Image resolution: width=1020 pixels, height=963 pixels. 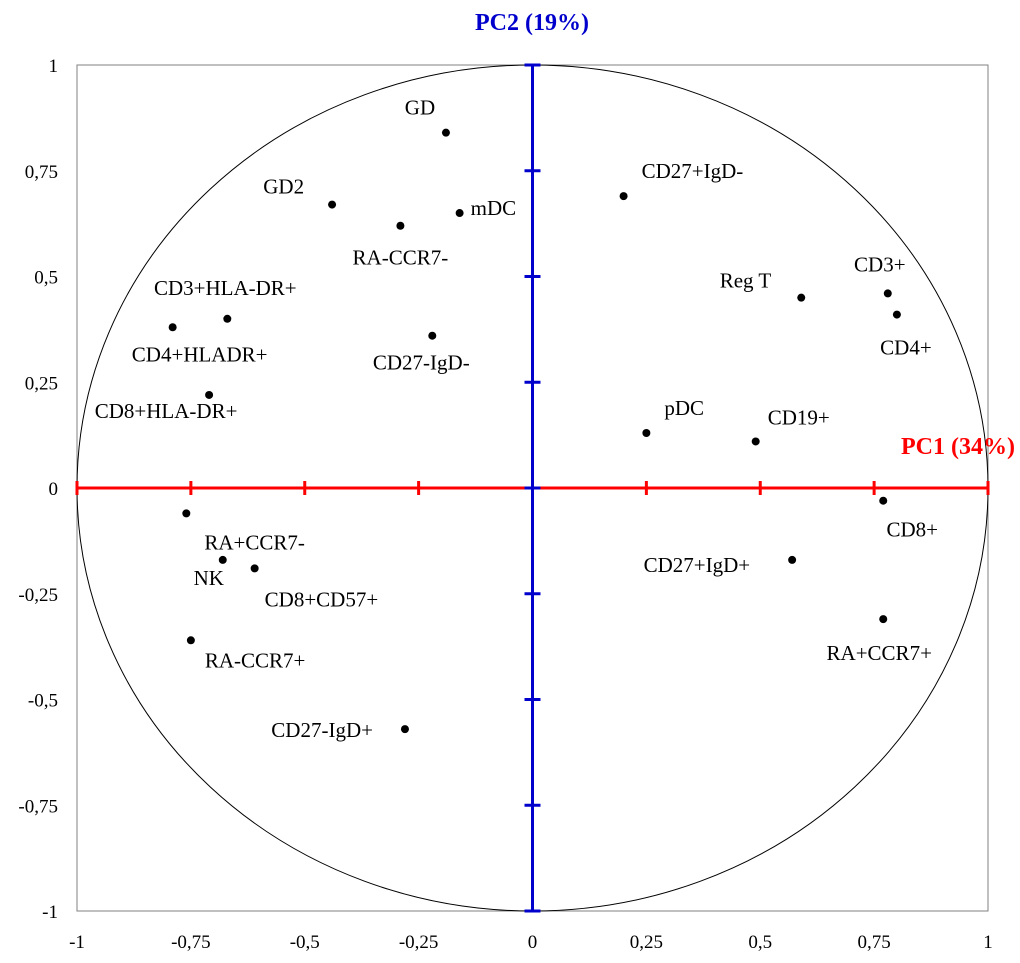 What do you see at coordinates (421, 363) in the screenshot?
I see `point-label: CD27-IgD-` at bounding box center [421, 363].